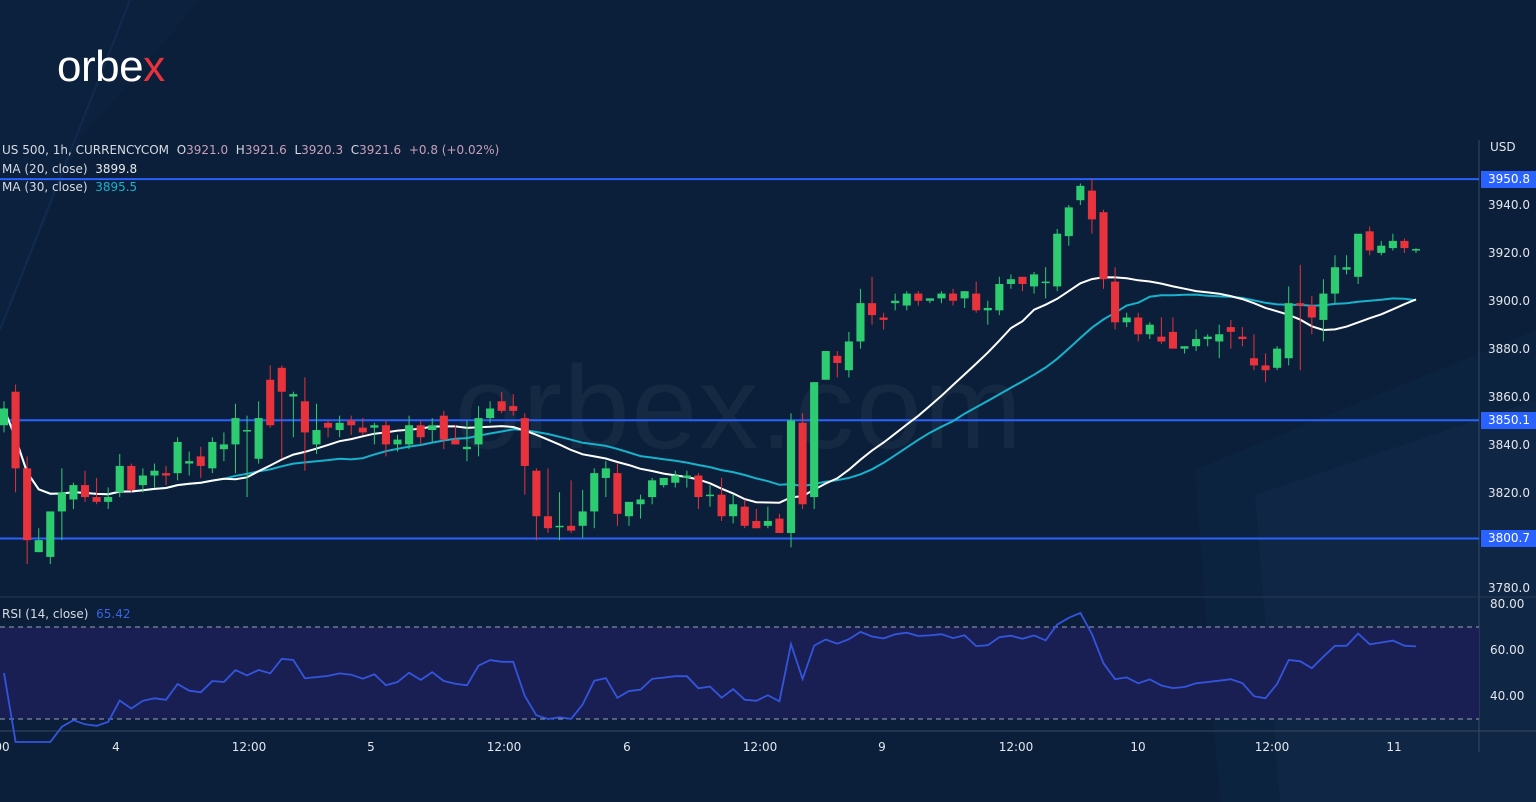 The image size is (1536, 802). I want to click on ma30-value: 3895.5, so click(116, 187).